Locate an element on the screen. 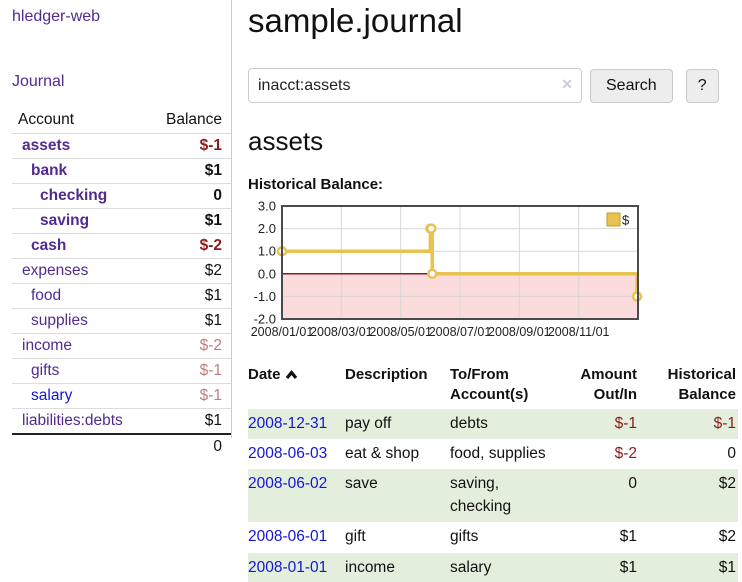 This screenshot has height=582, width=742. transaction-date-link: 2008-06-03 is located at coordinates (288, 453).